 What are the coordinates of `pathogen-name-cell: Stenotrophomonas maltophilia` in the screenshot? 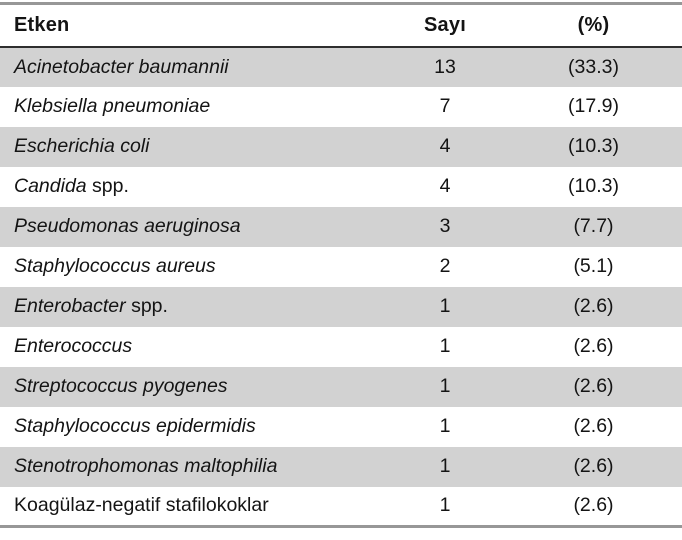 It's located at (192, 467).